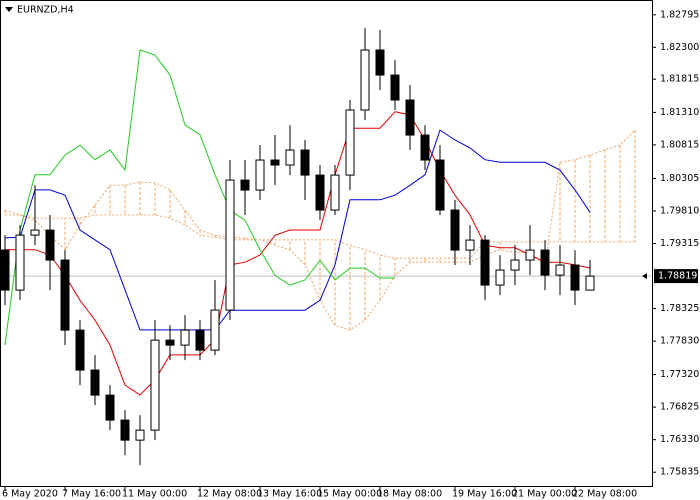  What do you see at coordinates (679, 341) in the screenshot?
I see `y-tick-label: 1.77830` at bounding box center [679, 341].